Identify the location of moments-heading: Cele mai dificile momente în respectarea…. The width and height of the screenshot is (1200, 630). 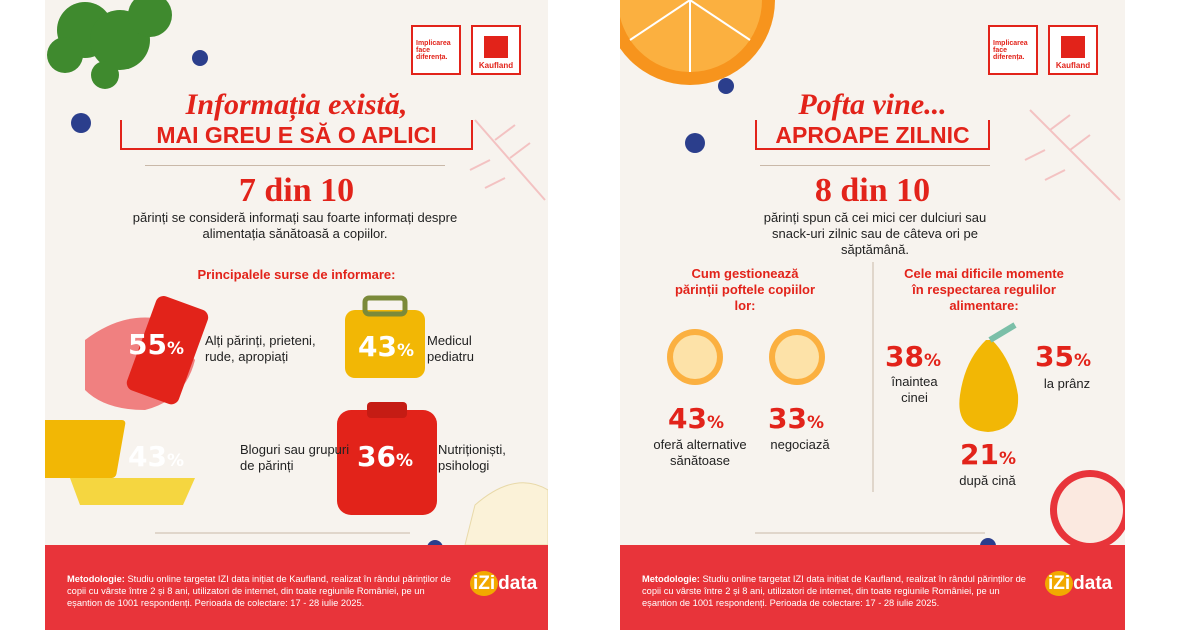
(984, 289).